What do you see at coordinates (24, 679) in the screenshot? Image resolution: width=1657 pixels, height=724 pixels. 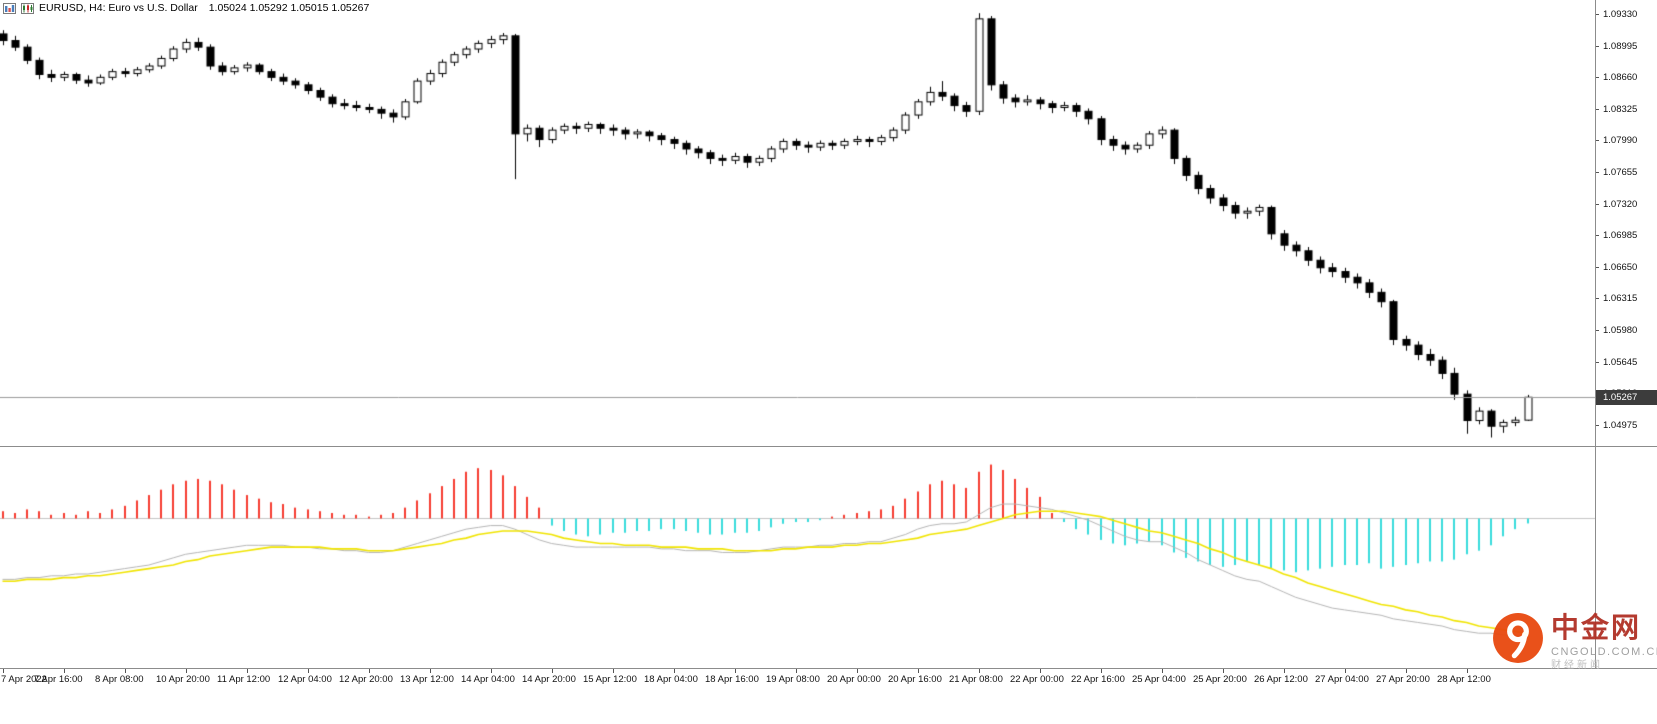 I see `time-axis-label: 7 Apr 2022` at bounding box center [24, 679].